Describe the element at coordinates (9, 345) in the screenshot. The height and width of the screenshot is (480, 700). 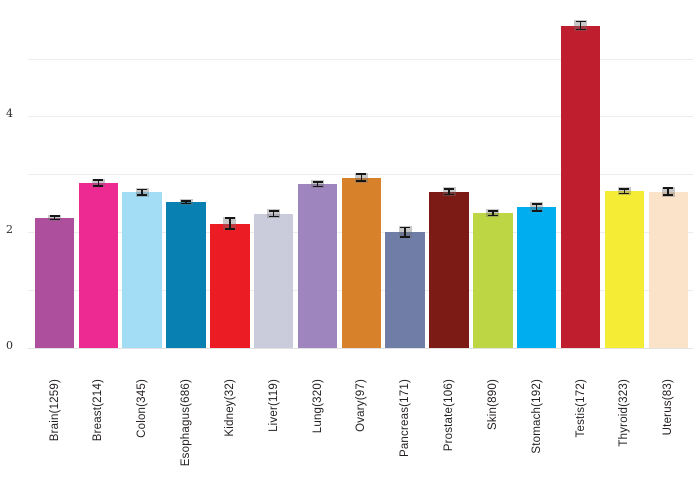
I see `y-axis-tick-label: 0` at that location.